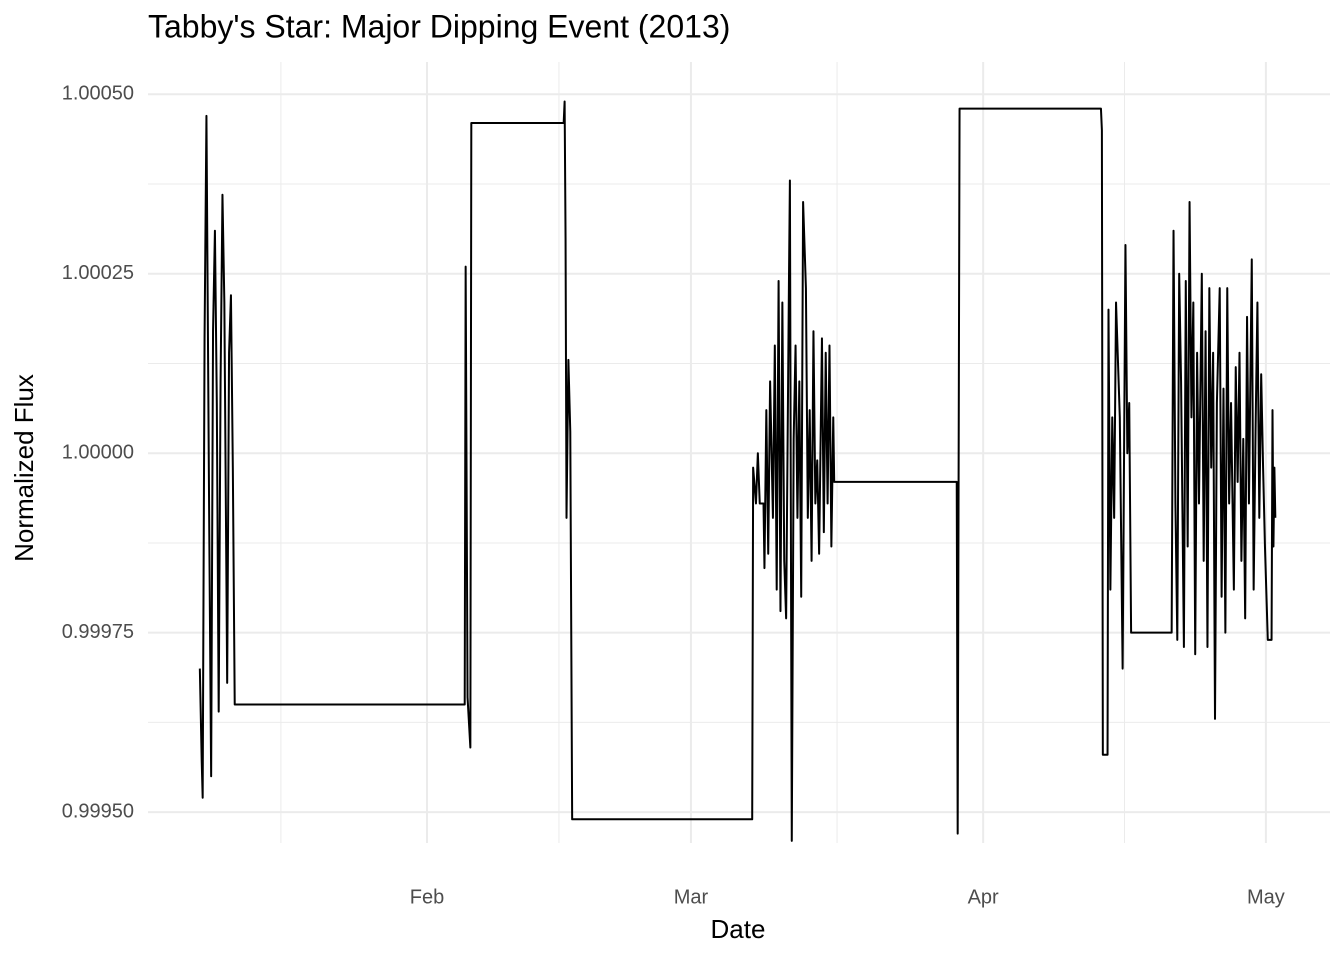 Image resolution: width=1344 pixels, height=960 pixels. Describe the element at coordinates (98, 273) in the screenshot. I see `y-tick-label: 1.00025` at that location.